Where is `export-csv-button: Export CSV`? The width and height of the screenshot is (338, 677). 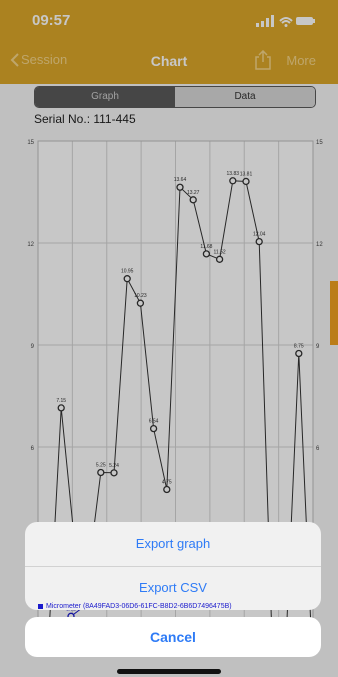
export-csv-button: Export CSV is located at coordinates (173, 587).